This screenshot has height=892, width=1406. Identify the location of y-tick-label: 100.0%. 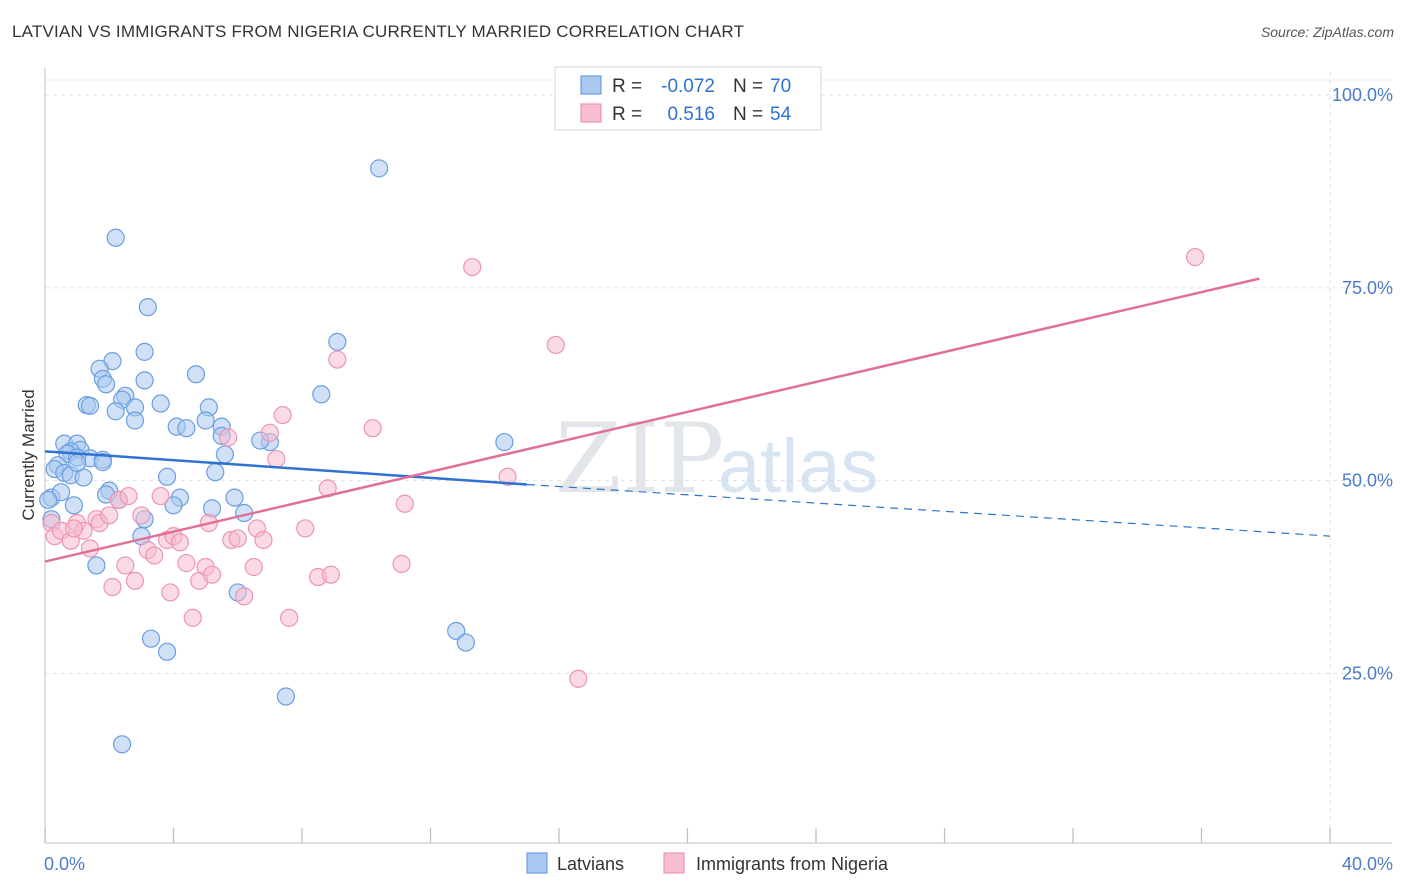
(1362, 95).